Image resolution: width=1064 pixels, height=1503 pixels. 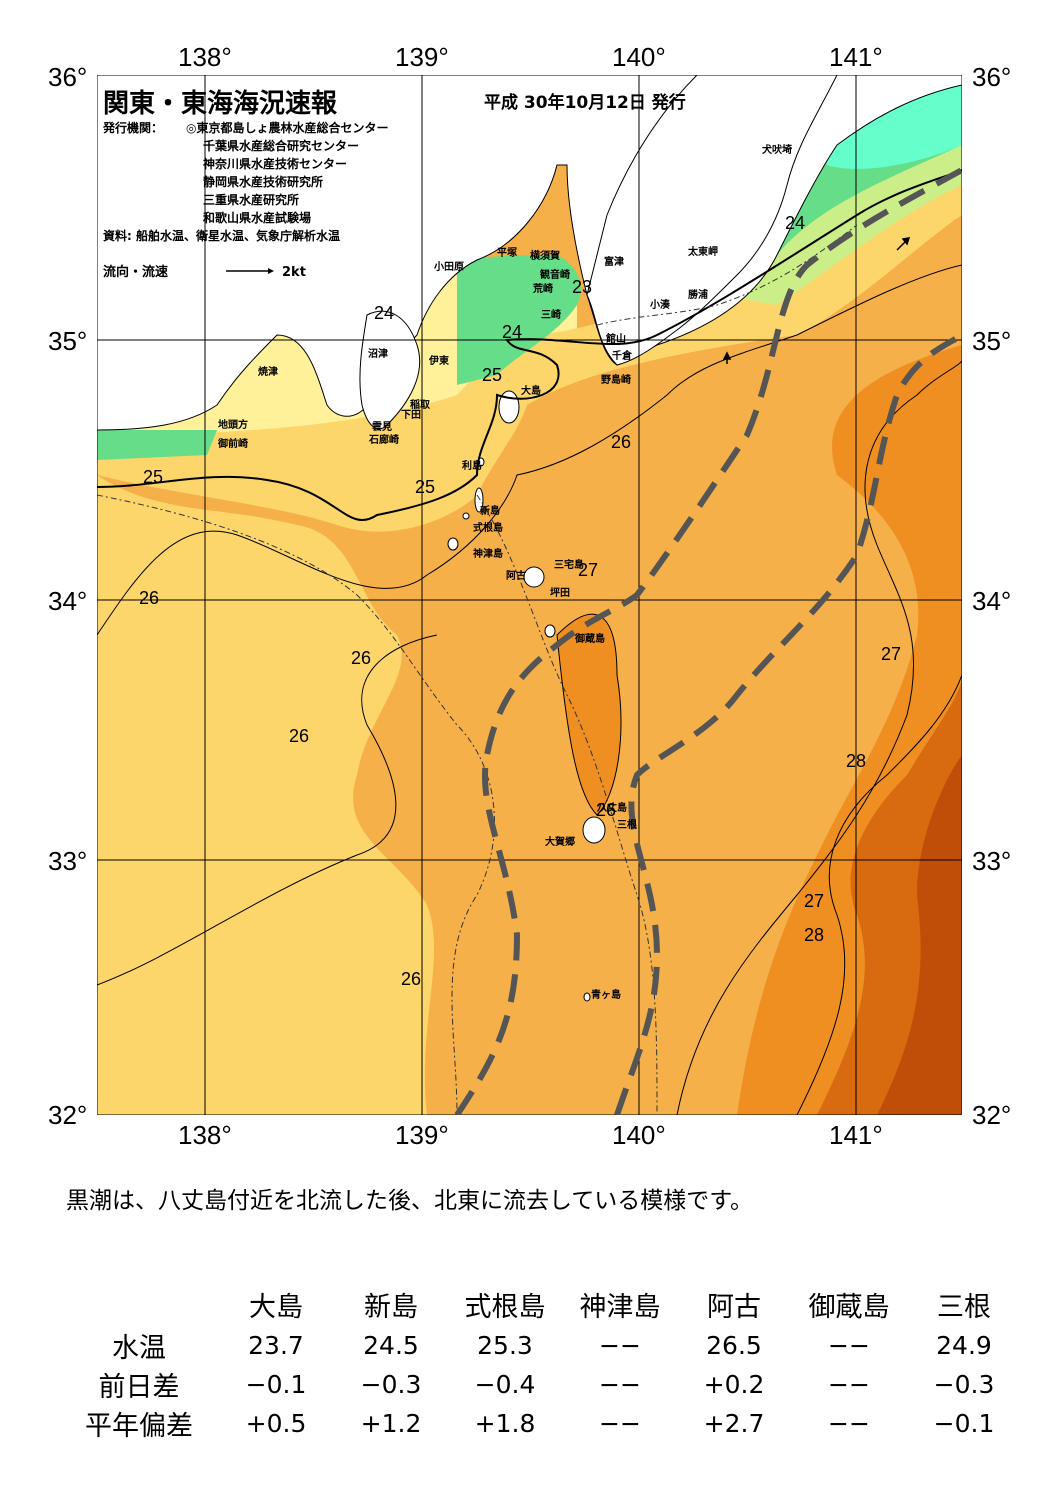 I want to click on place-label: 坪田, so click(x=560, y=593).